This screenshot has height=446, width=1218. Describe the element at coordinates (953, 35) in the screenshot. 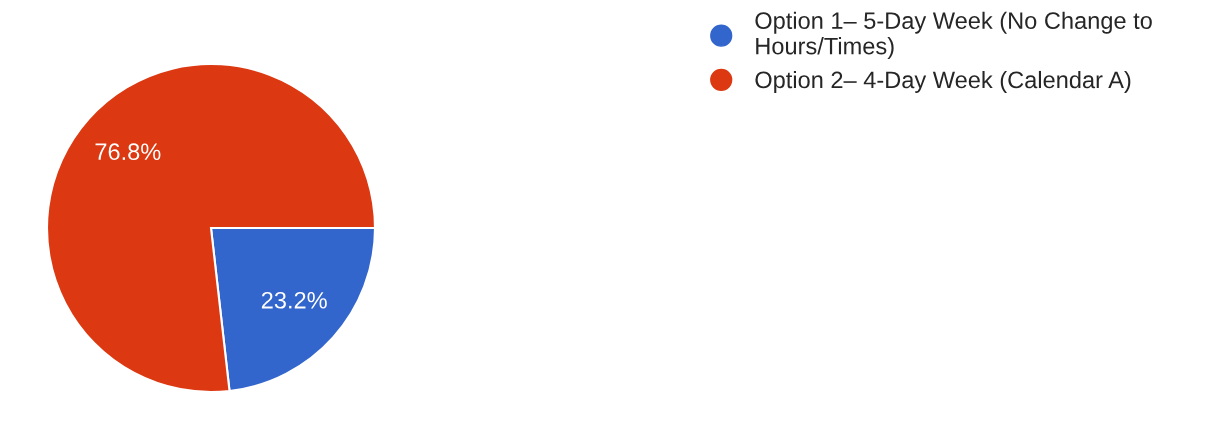

I see `legend-label: Option 1– 5-Day Week (No Change to Hours/Times)` at that location.